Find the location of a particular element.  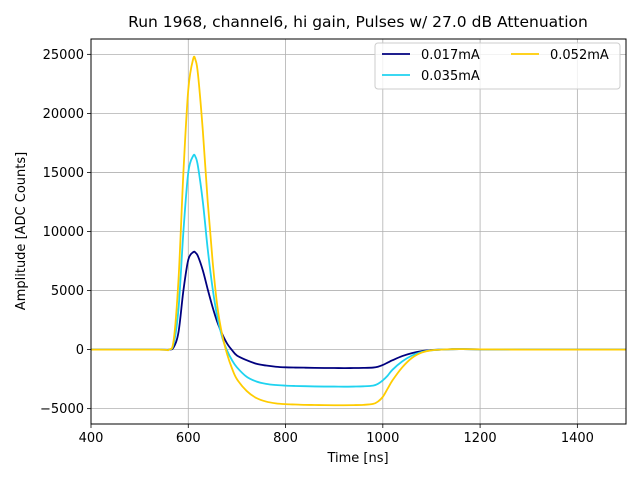

legend-label-0017ma: 0.017mA is located at coordinates (450, 55).